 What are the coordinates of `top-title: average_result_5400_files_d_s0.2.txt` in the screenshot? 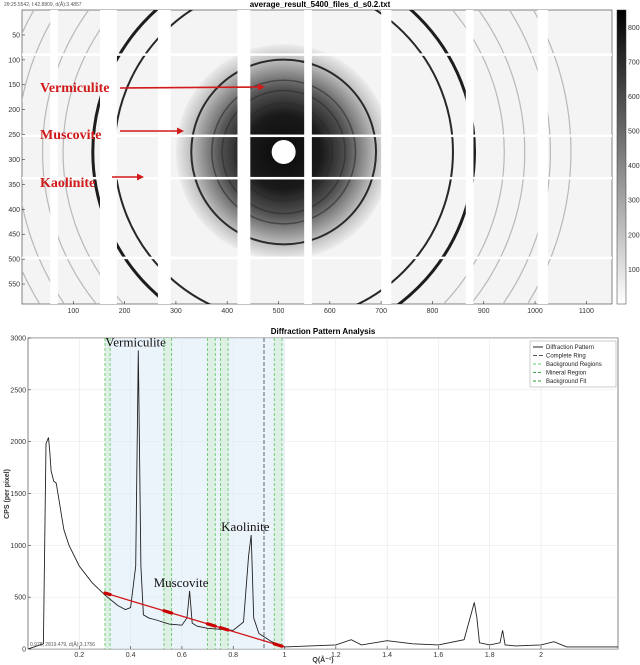 It's located at (320, 4).